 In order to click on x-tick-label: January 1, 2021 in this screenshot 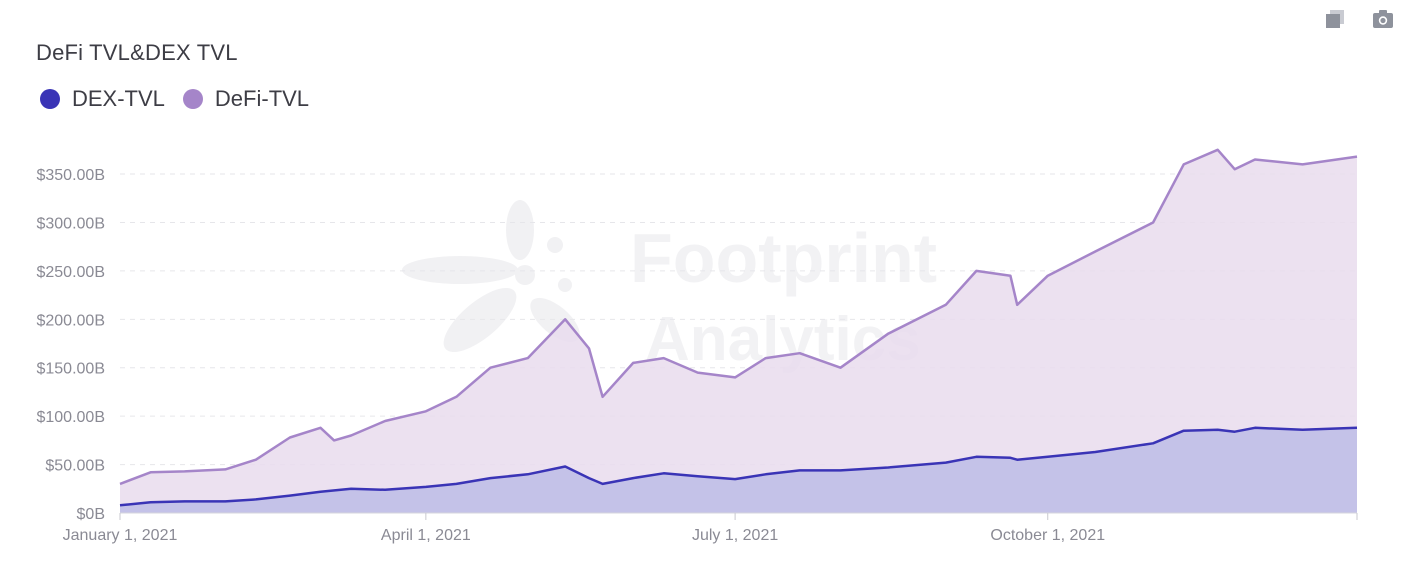, I will do `click(120, 535)`.